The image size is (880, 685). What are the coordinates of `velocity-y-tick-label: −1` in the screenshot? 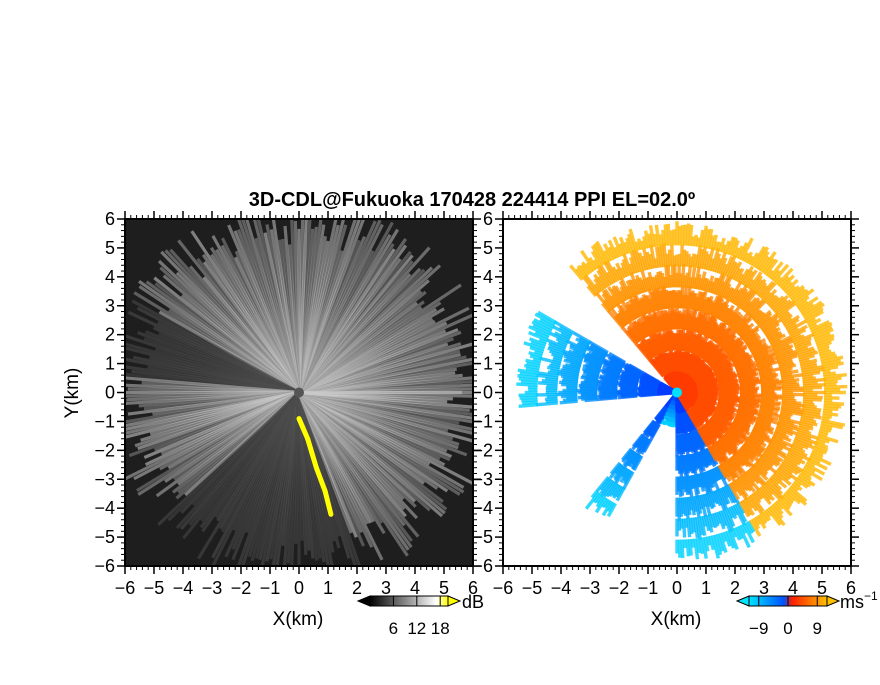 It's located at (482, 421).